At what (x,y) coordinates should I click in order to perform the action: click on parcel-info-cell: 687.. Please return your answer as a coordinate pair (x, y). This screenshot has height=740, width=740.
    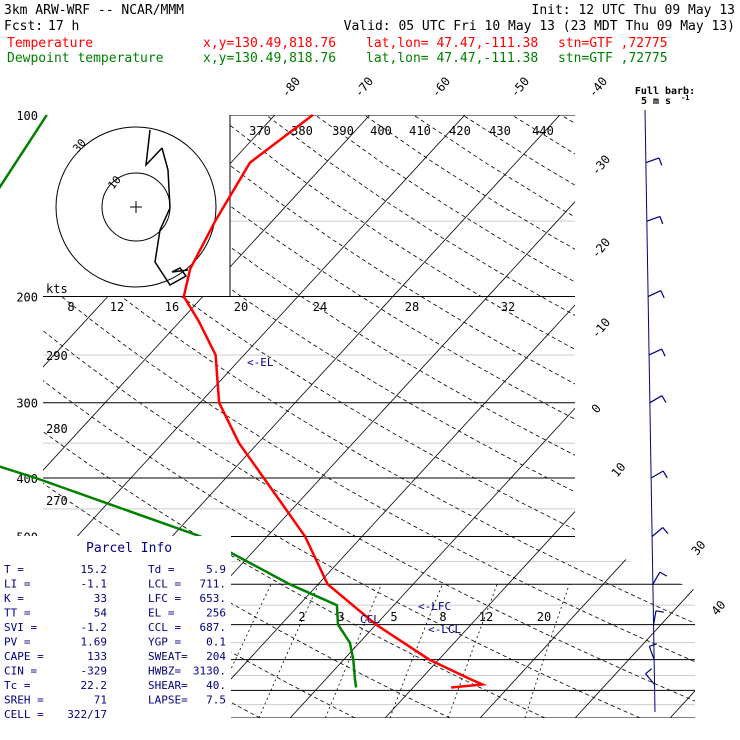
    Looking at the image, I should click on (213, 627).